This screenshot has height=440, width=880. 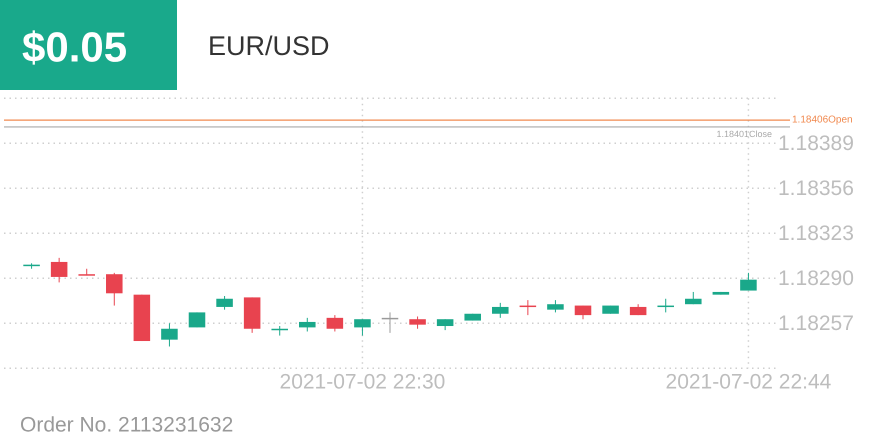 What do you see at coordinates (822, 120) in the screenshot?
I see `ref-line-label: 1.18406Open` at bounding box center [822, 120].